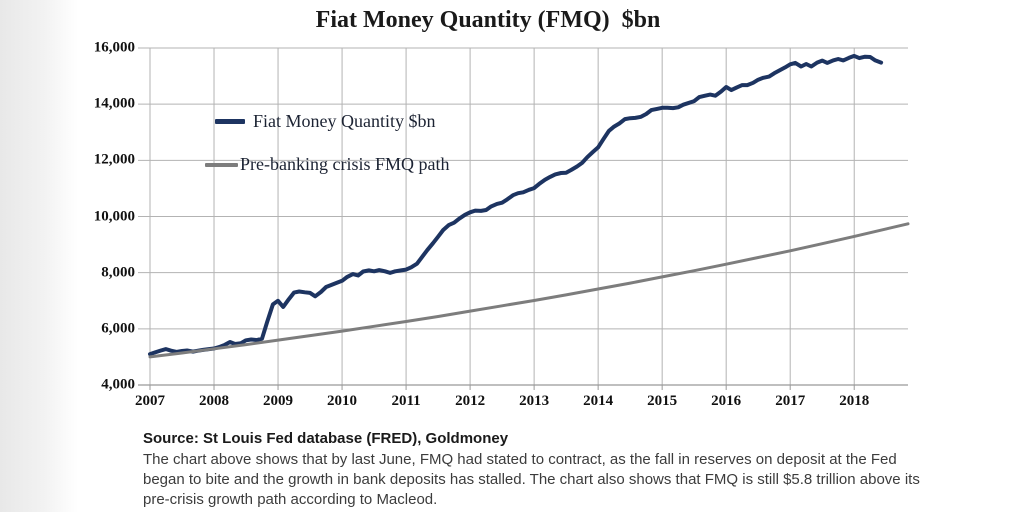  Describe the element at coordinates (534, 401) in the screenshot. I see `x-tick-label: 2013` at that location.